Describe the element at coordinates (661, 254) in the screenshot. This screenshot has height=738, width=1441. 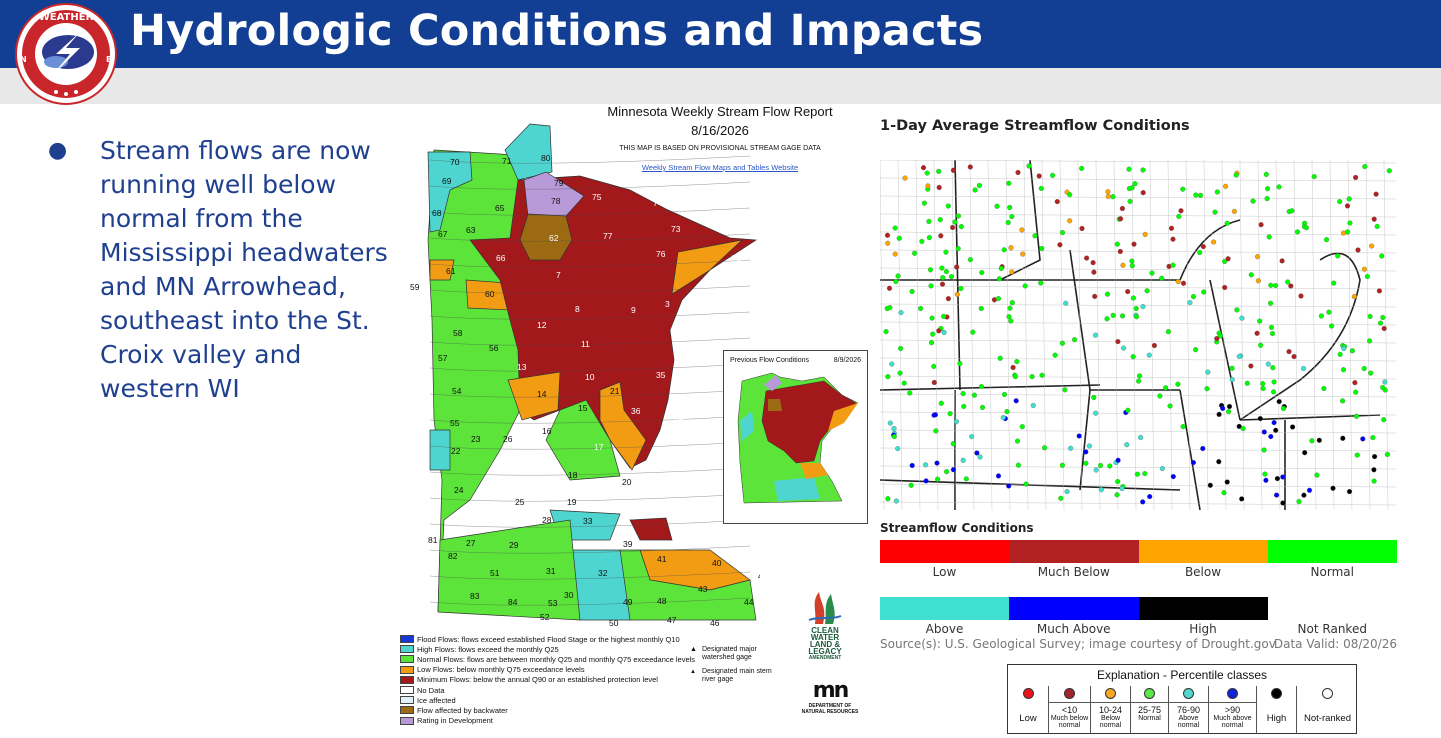
I see `watershed-label: 76` at that location.